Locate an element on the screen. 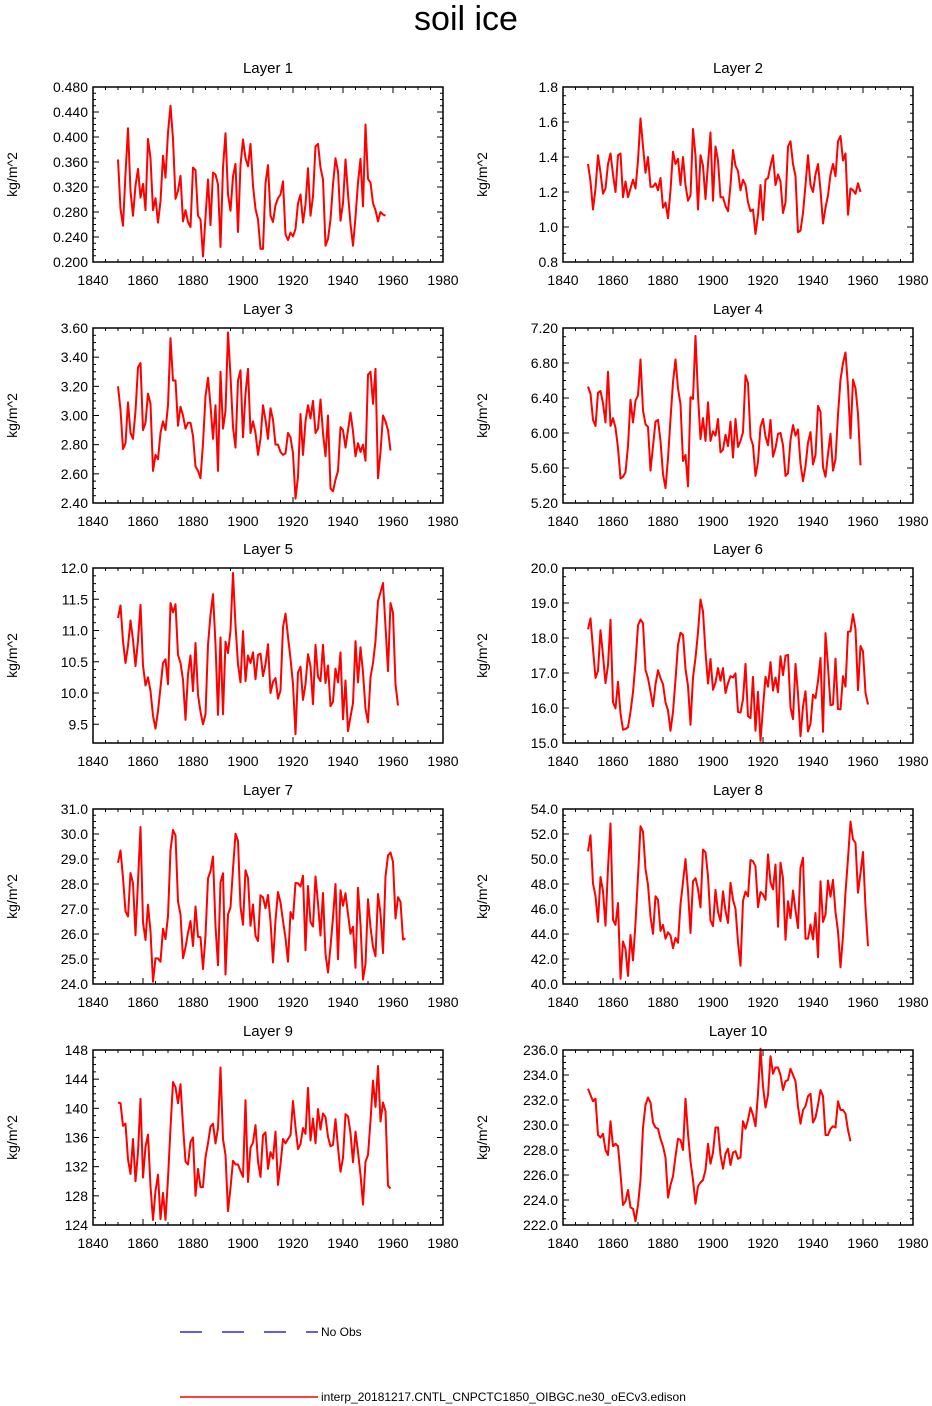  chart-9-series-line is located at coordinates (254, 1143).